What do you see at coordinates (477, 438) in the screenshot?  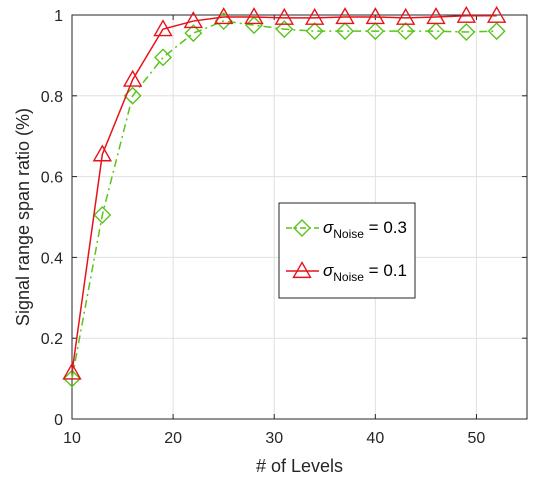 I see `x-tick-label: 50` at bounding box center [477, 438].